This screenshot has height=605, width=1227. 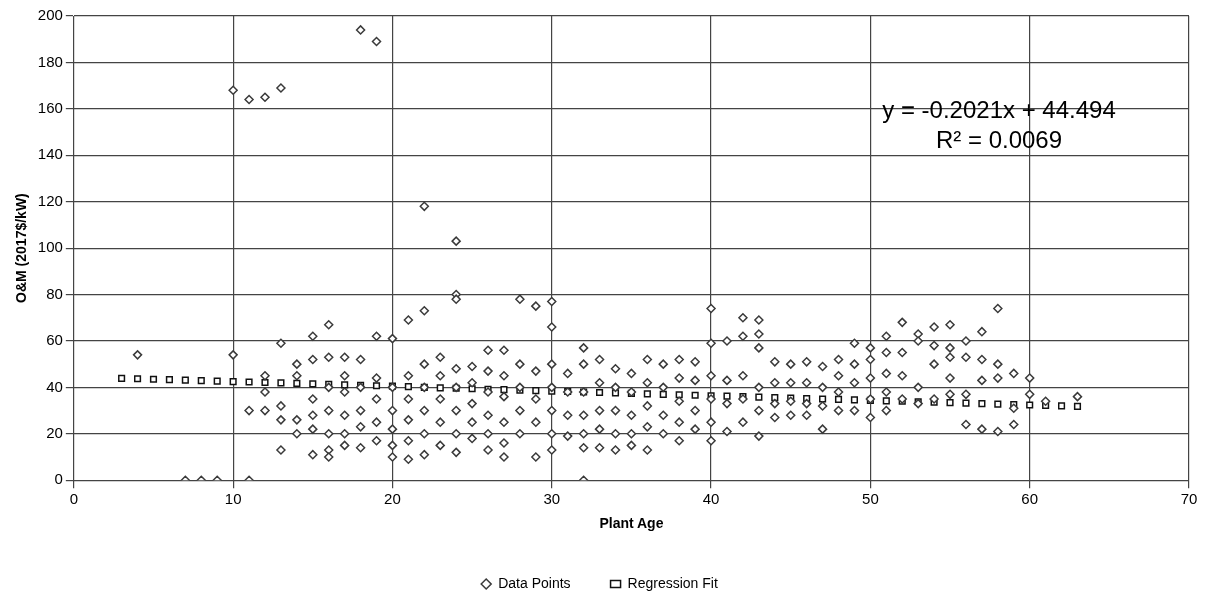 I want to click on x-tick-label: 60, so click(x=1030, y=499).